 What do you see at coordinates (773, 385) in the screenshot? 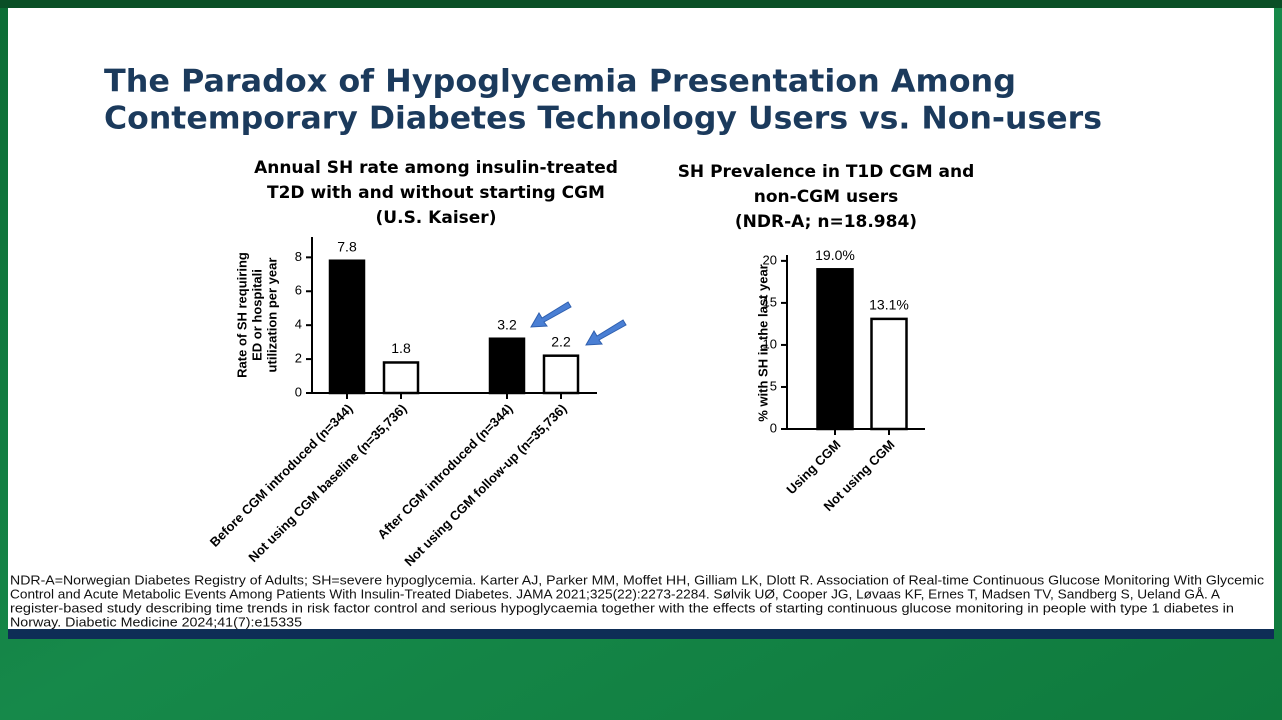
I see `y-tick-label: 5` at bounding box center [773, 385].